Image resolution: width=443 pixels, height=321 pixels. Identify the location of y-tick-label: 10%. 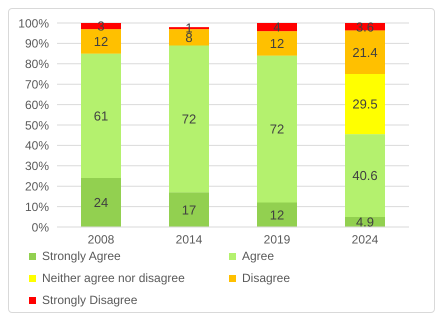
(37, 207).